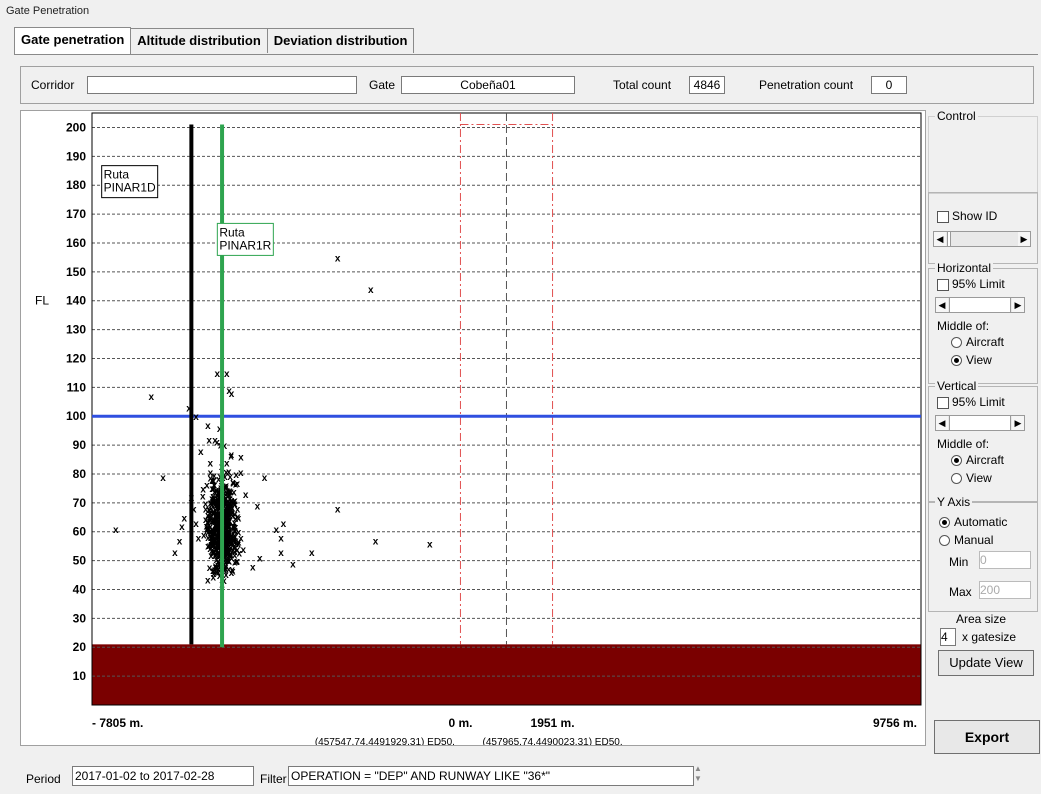 This screenshot has height=794, width=1041. I want to click on control-group: Control, so click(983, 151).